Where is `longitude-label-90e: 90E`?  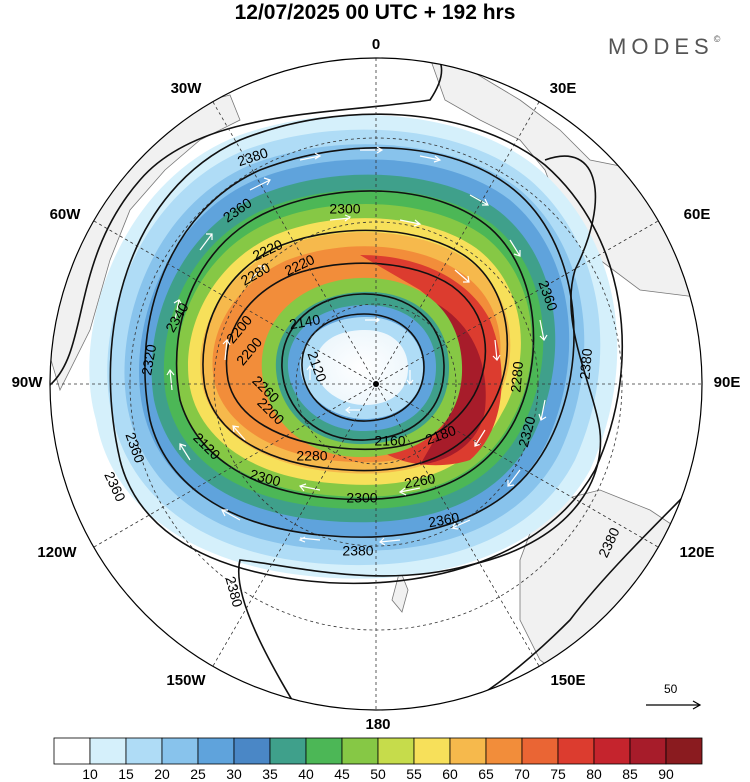
longitude-label-90e: 90E is located at coordinates (727, 382).